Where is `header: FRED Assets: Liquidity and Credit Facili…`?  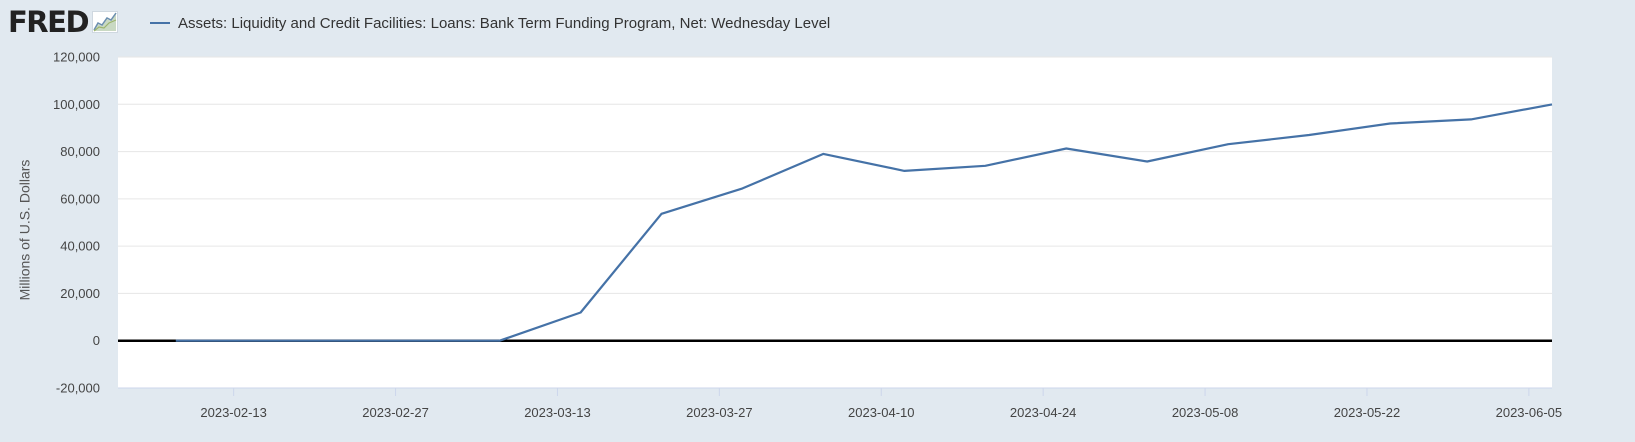
header: FRED Assets: Liquidity and Credit Facili… is located at coordinates (817, 23).